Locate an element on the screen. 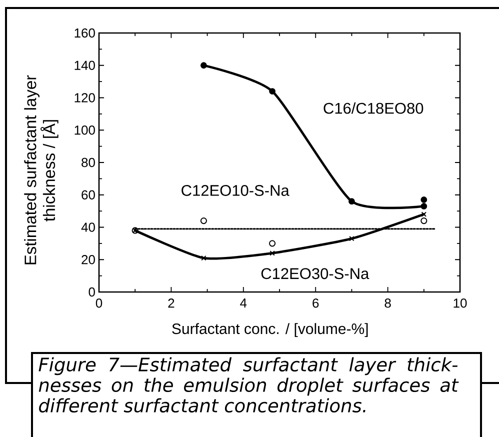 The width and height of the screenshot is (499, 437). x-tick-label: 8 is located at coordinates (387, 303).